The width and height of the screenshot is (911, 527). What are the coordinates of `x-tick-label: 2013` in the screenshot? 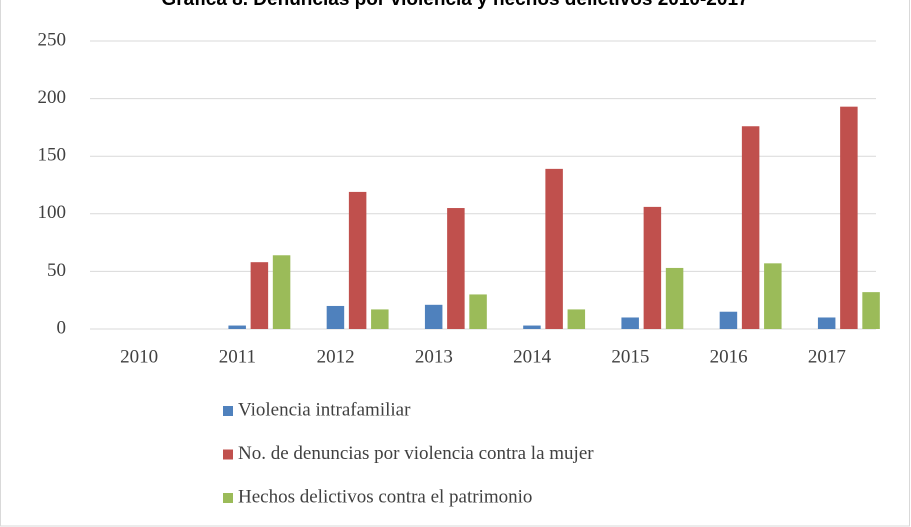 It's located at (434, 356).